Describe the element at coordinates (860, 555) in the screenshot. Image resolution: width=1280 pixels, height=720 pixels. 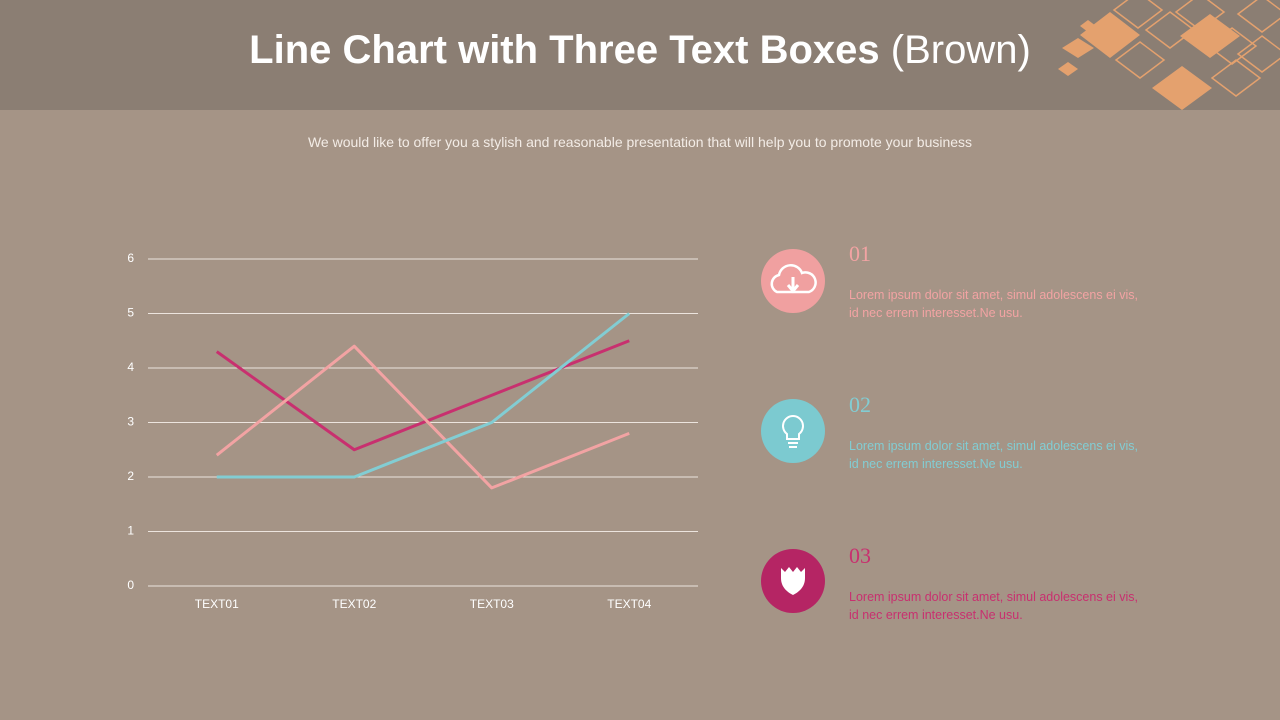
I see `box-number: 03` at that location.